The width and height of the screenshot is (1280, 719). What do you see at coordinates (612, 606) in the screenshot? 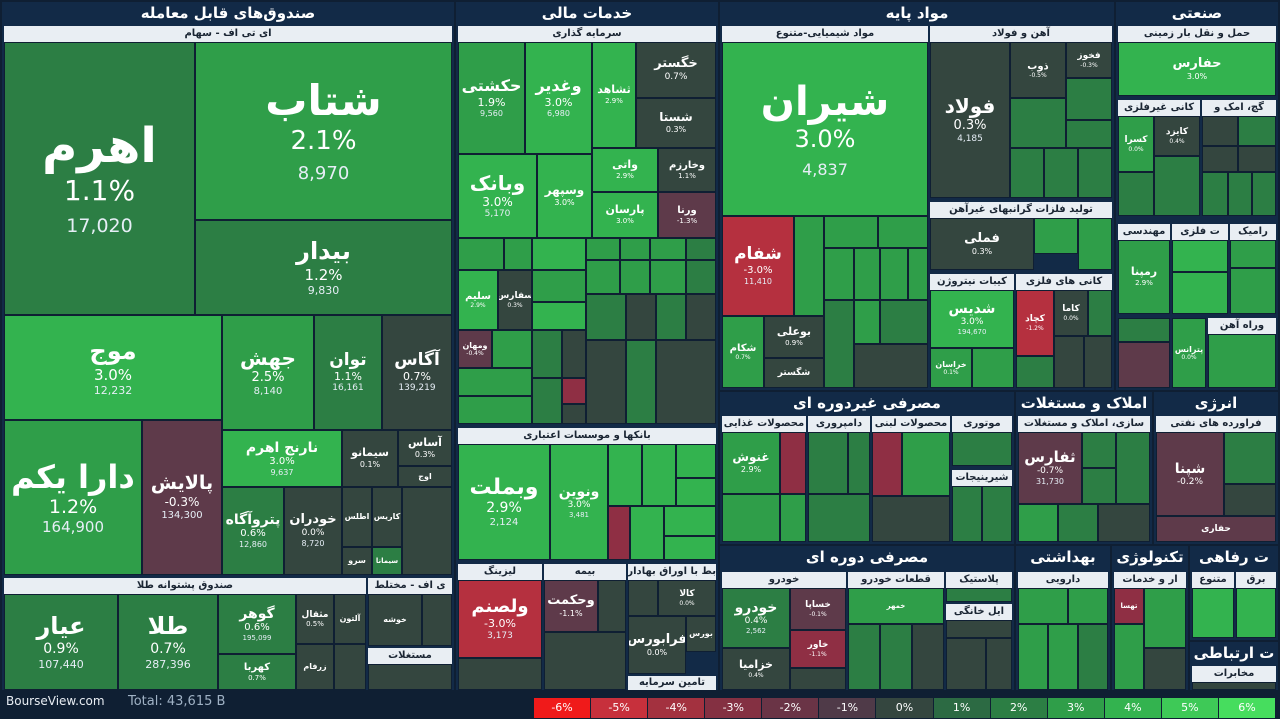
I see `tile-ins-a` at bounding box center [612, 606].